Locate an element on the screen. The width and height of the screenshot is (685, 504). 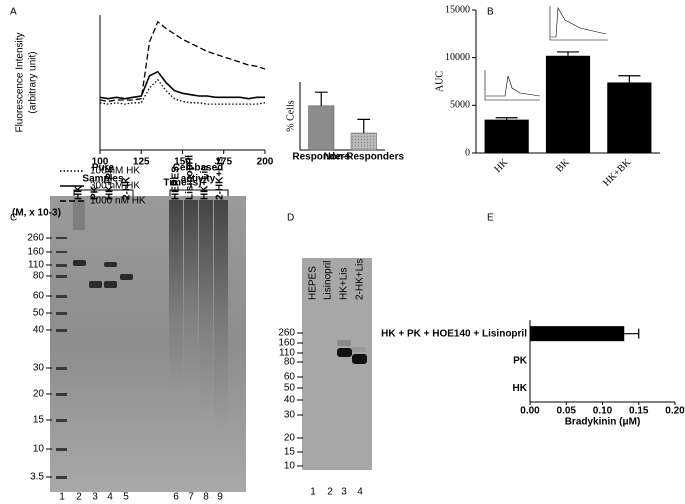
x-axis-label: Time (s) is located at coordinates (182, 183).